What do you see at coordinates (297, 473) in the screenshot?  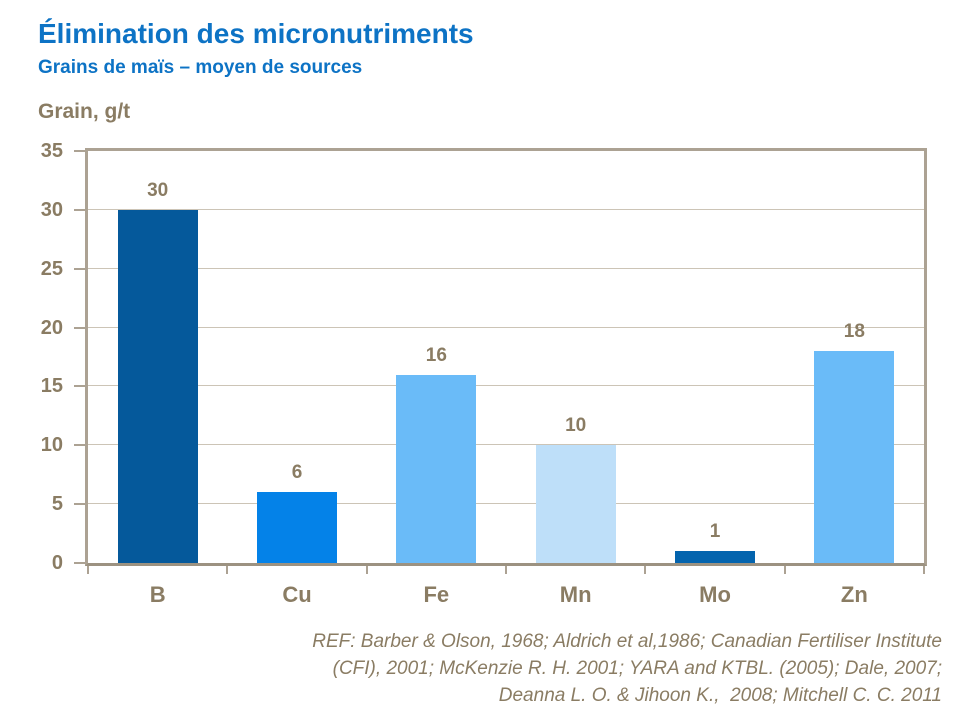 I see `bar-value-label-Cu: 6` at bounding box center [297, 473].